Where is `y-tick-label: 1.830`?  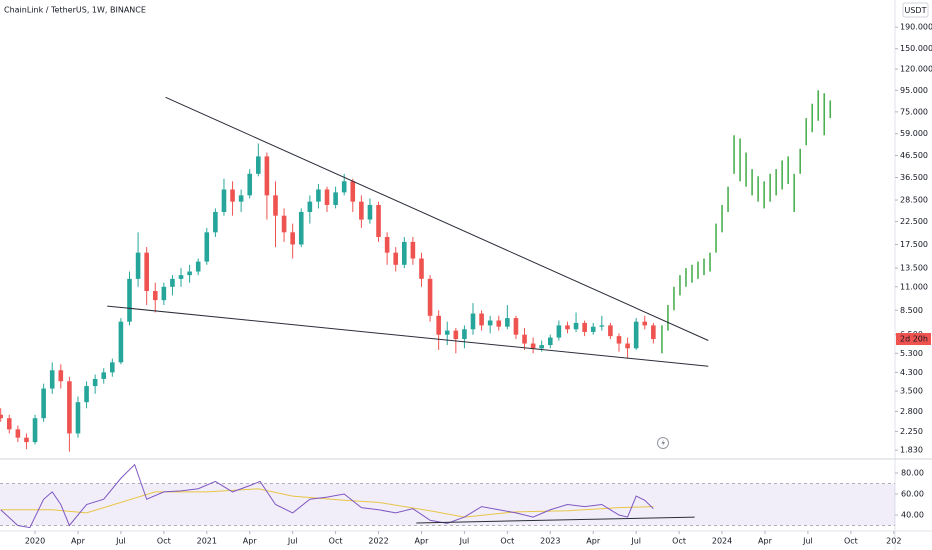 y-tick-label: 1.830 is located at coordinates (911, 450).